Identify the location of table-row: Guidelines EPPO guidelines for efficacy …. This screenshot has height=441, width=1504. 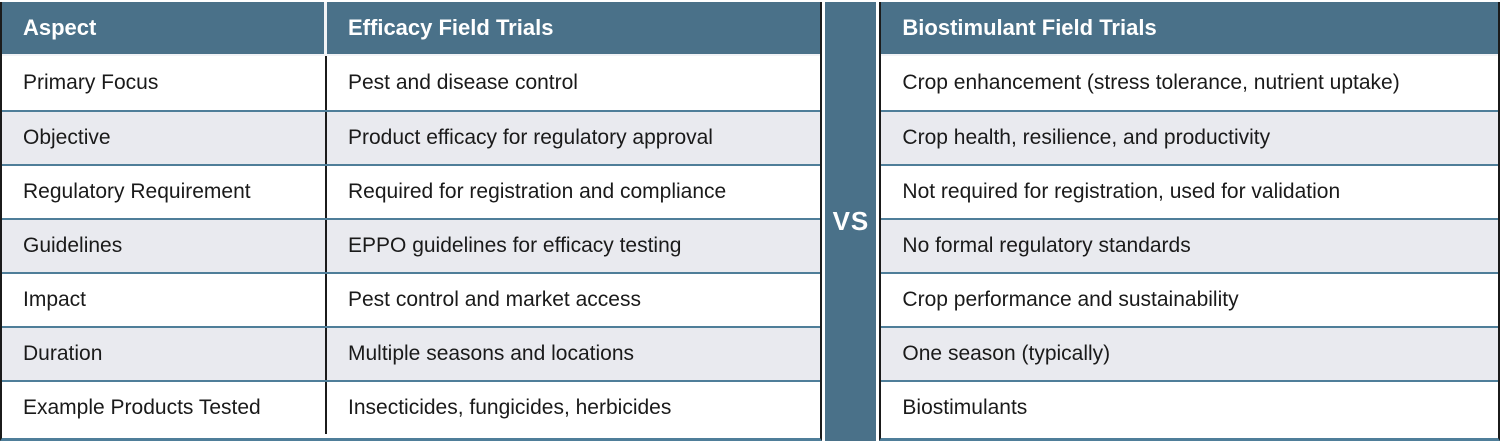
(411, 245).